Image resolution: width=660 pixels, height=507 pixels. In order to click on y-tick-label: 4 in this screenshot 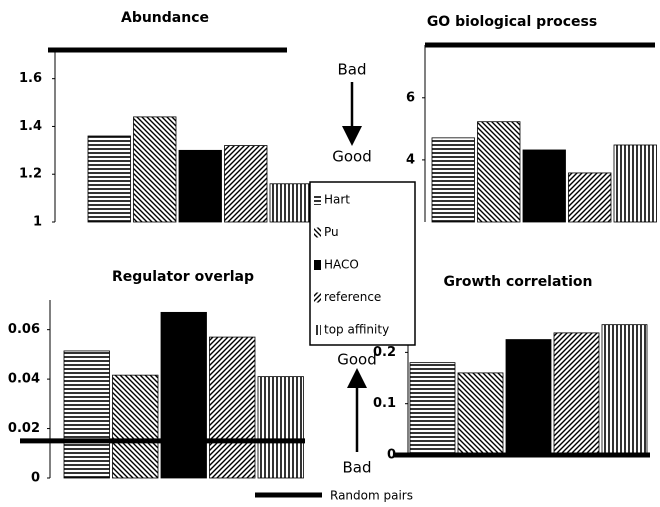, I will do `click(410, 159)`.